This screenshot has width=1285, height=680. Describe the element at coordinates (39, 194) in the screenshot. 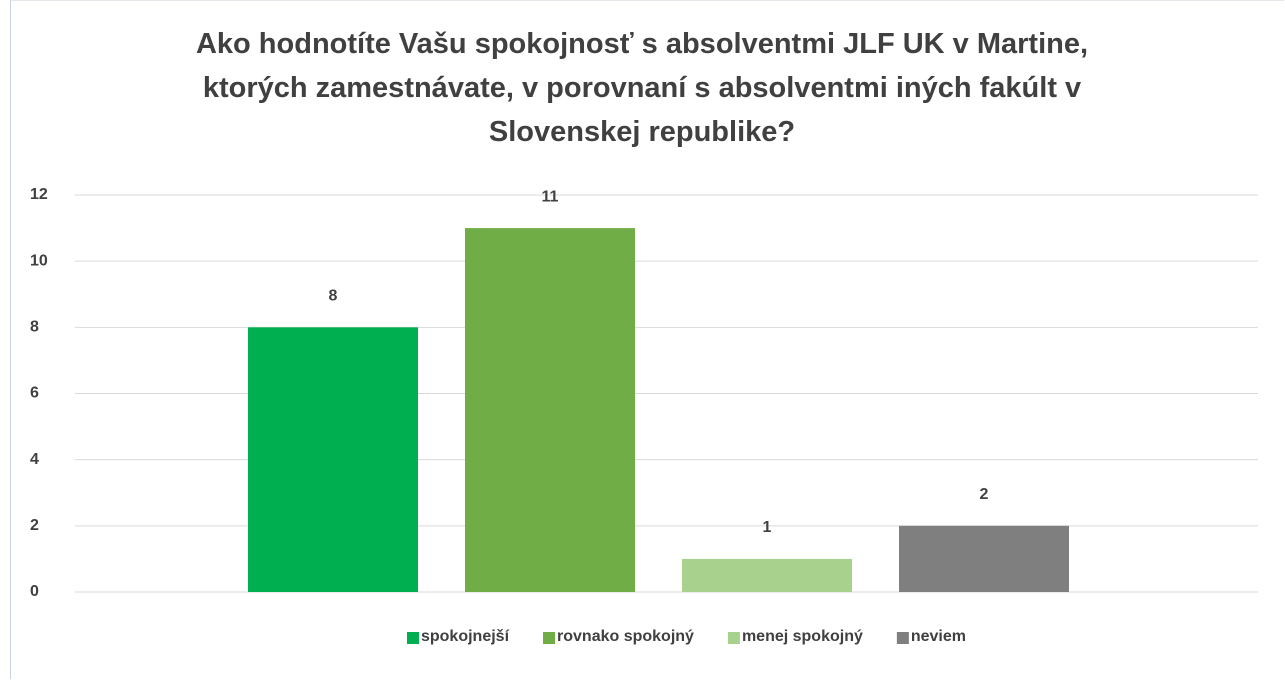

I see `y-tick-label: 12` at that location.